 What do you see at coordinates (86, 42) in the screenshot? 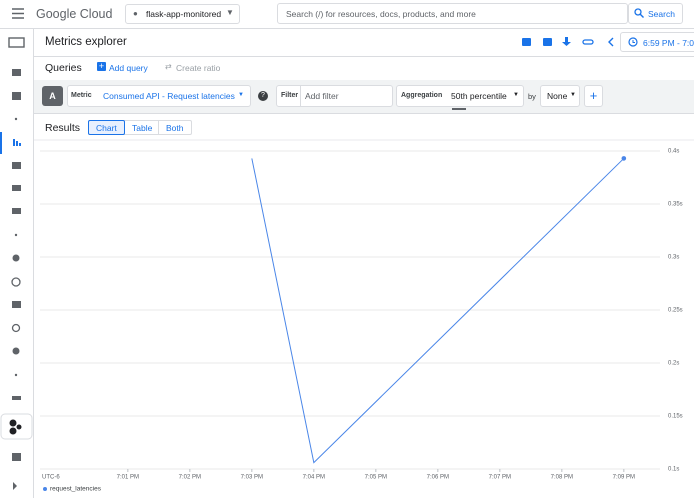
I see `page-title: Metrics explorer` at bounding box center [86, 42].